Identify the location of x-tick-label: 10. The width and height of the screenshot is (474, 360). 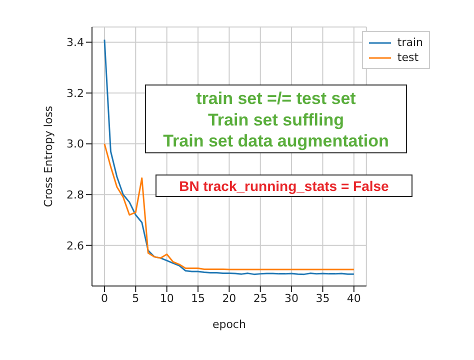
(167, 298).